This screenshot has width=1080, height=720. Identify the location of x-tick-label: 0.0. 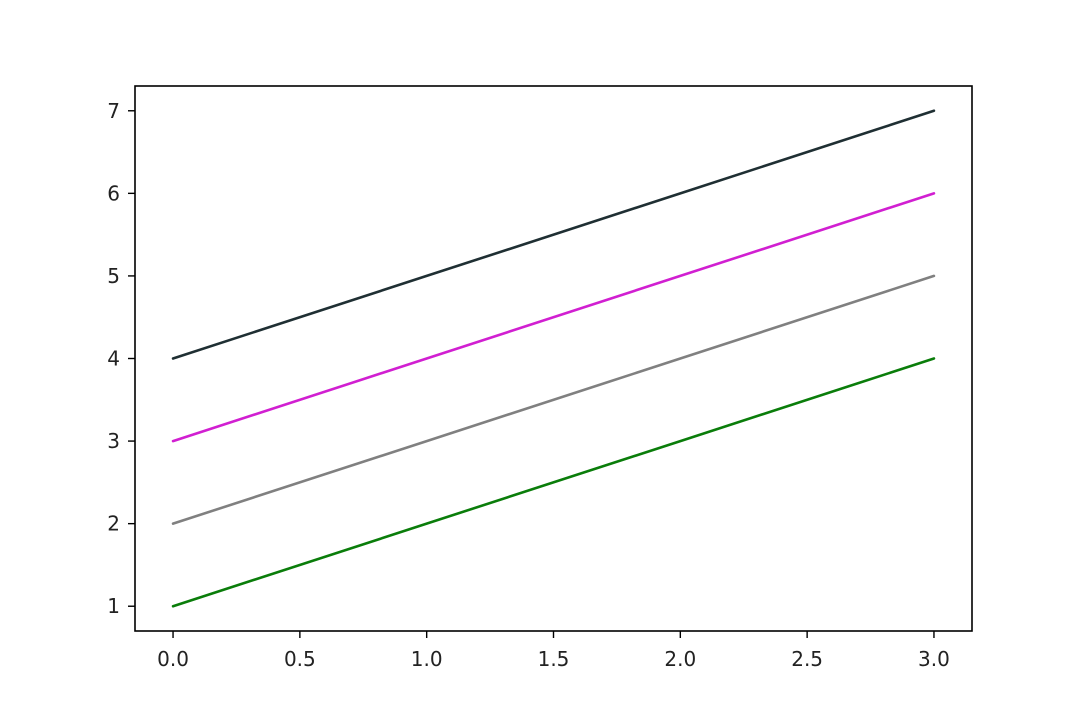
(173, 659).